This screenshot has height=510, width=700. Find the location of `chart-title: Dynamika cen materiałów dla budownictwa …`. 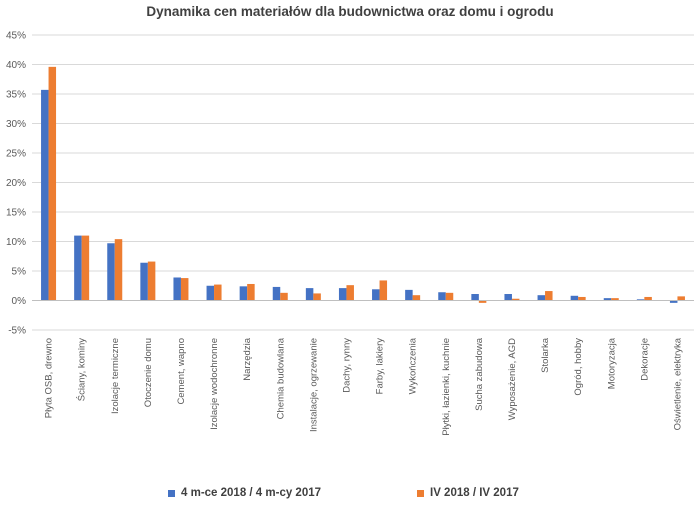

chart-title: Dynamika cen materiałów dla budownictwa … is located at coordinates (350, 11).